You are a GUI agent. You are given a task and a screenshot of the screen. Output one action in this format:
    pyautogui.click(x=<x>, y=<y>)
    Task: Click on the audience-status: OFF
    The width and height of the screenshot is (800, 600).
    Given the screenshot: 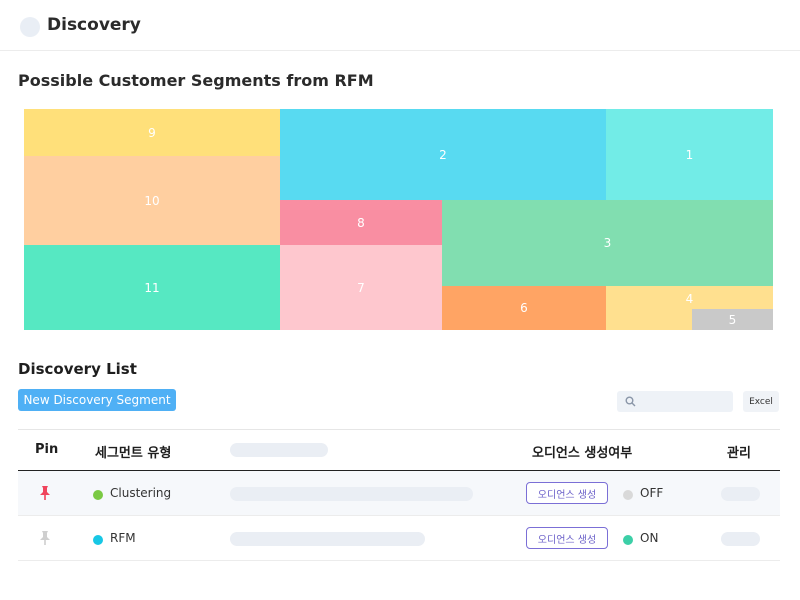 What is the action you would take?
    pyautogui.click(x=652, y=493)
    